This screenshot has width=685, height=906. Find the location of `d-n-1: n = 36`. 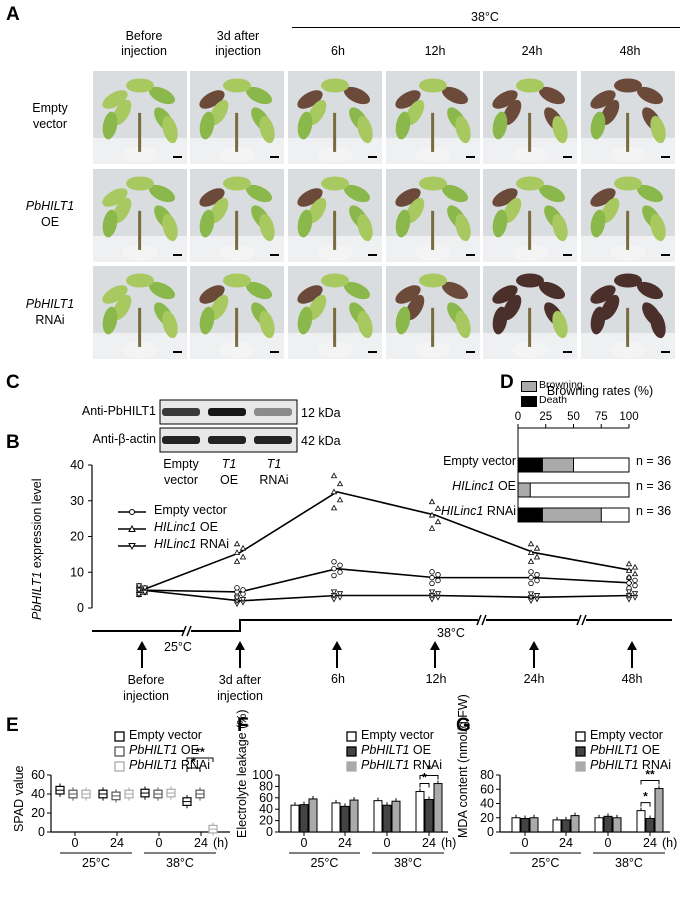

d-n-1: n = 36 is located at coordinates (654, 461).